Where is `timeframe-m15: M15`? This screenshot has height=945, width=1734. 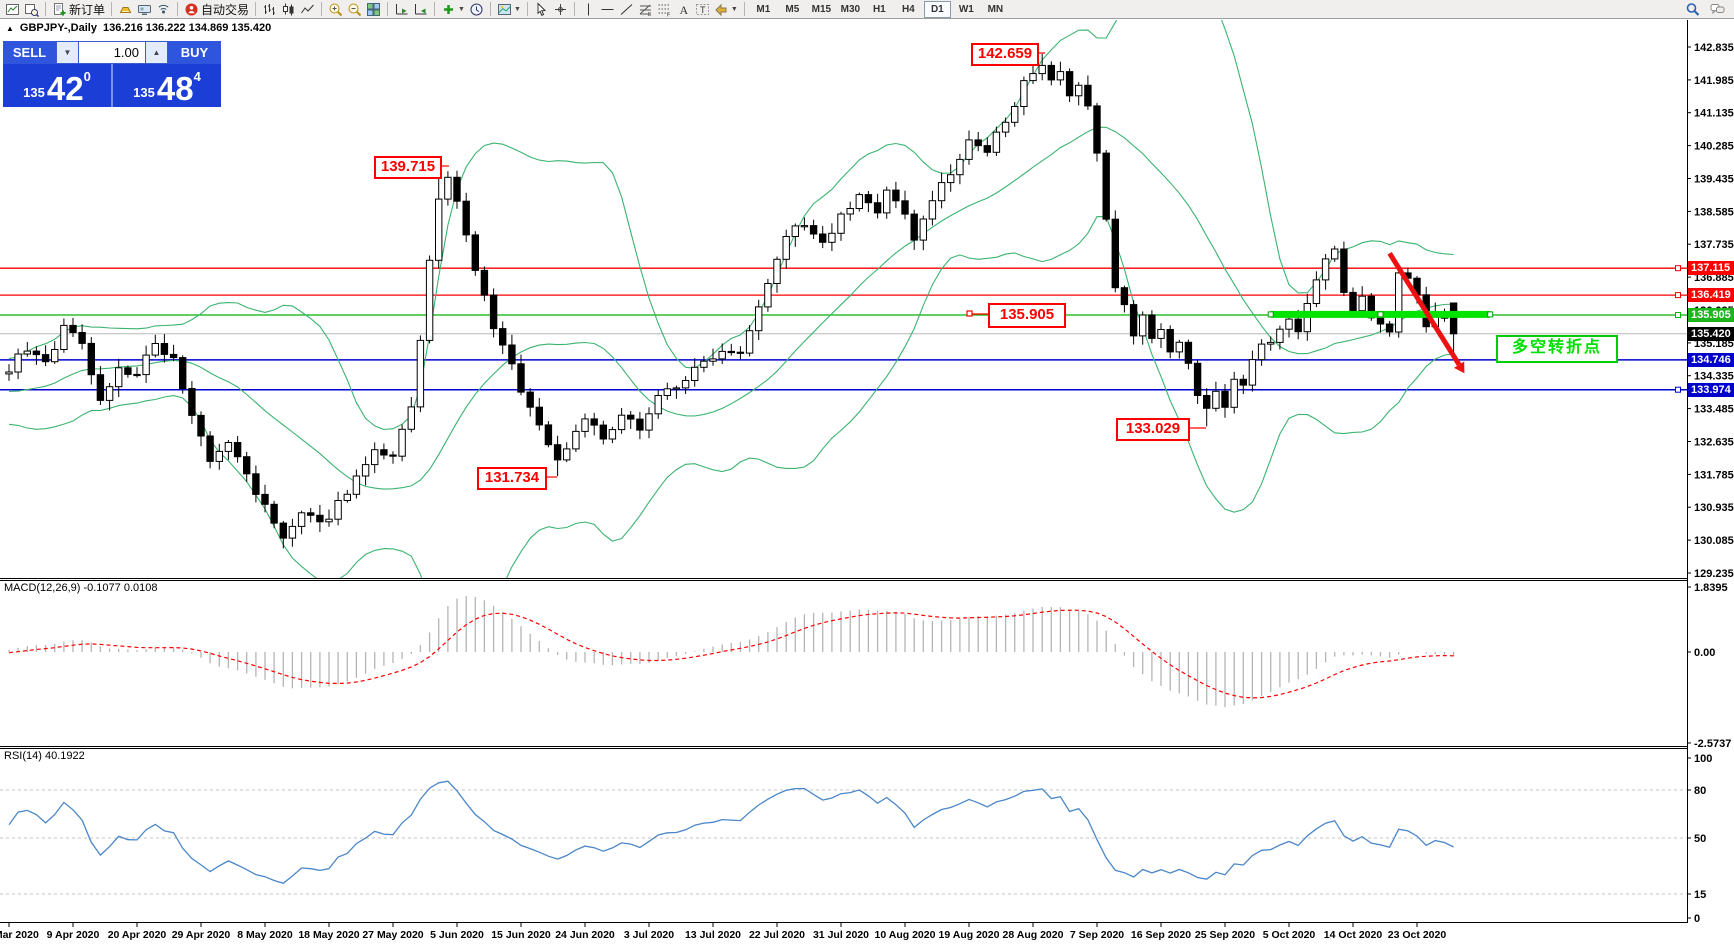 timeframe-m15: M15 is located at coordinates (821, 9).